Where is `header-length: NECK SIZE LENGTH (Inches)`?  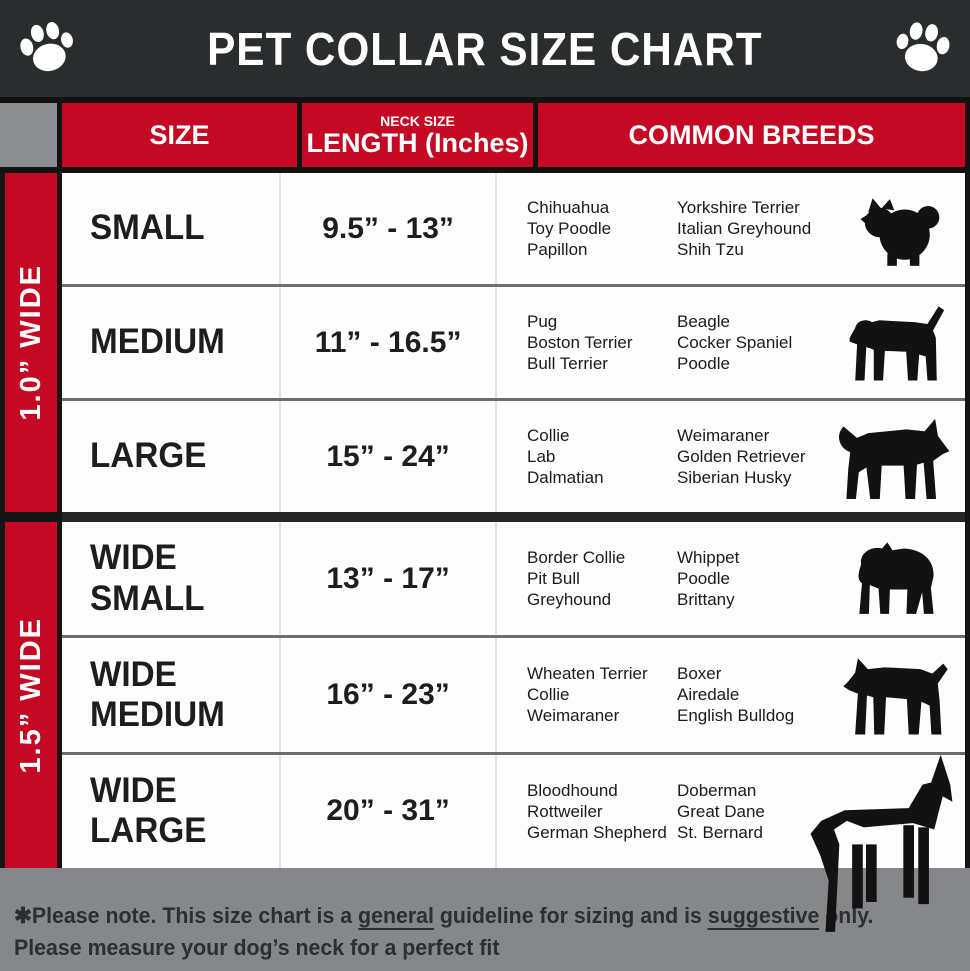 header-length: NECK SIZE LENGTH (Inches) is located at coordinates (417, 135).